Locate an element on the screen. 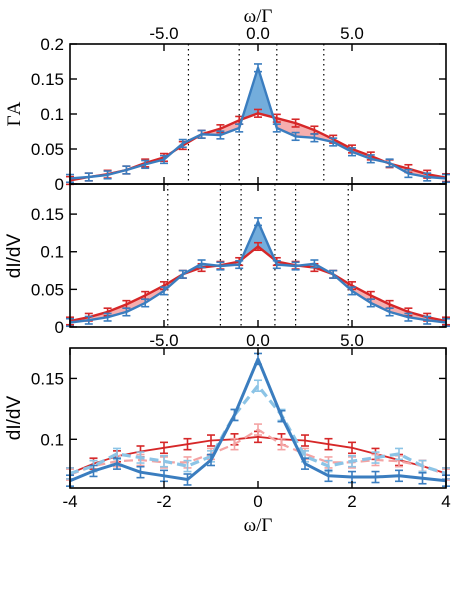 This screenshot has width=469, height=607. x-tick-label: 5.0 is located at coordinates (352, 33).